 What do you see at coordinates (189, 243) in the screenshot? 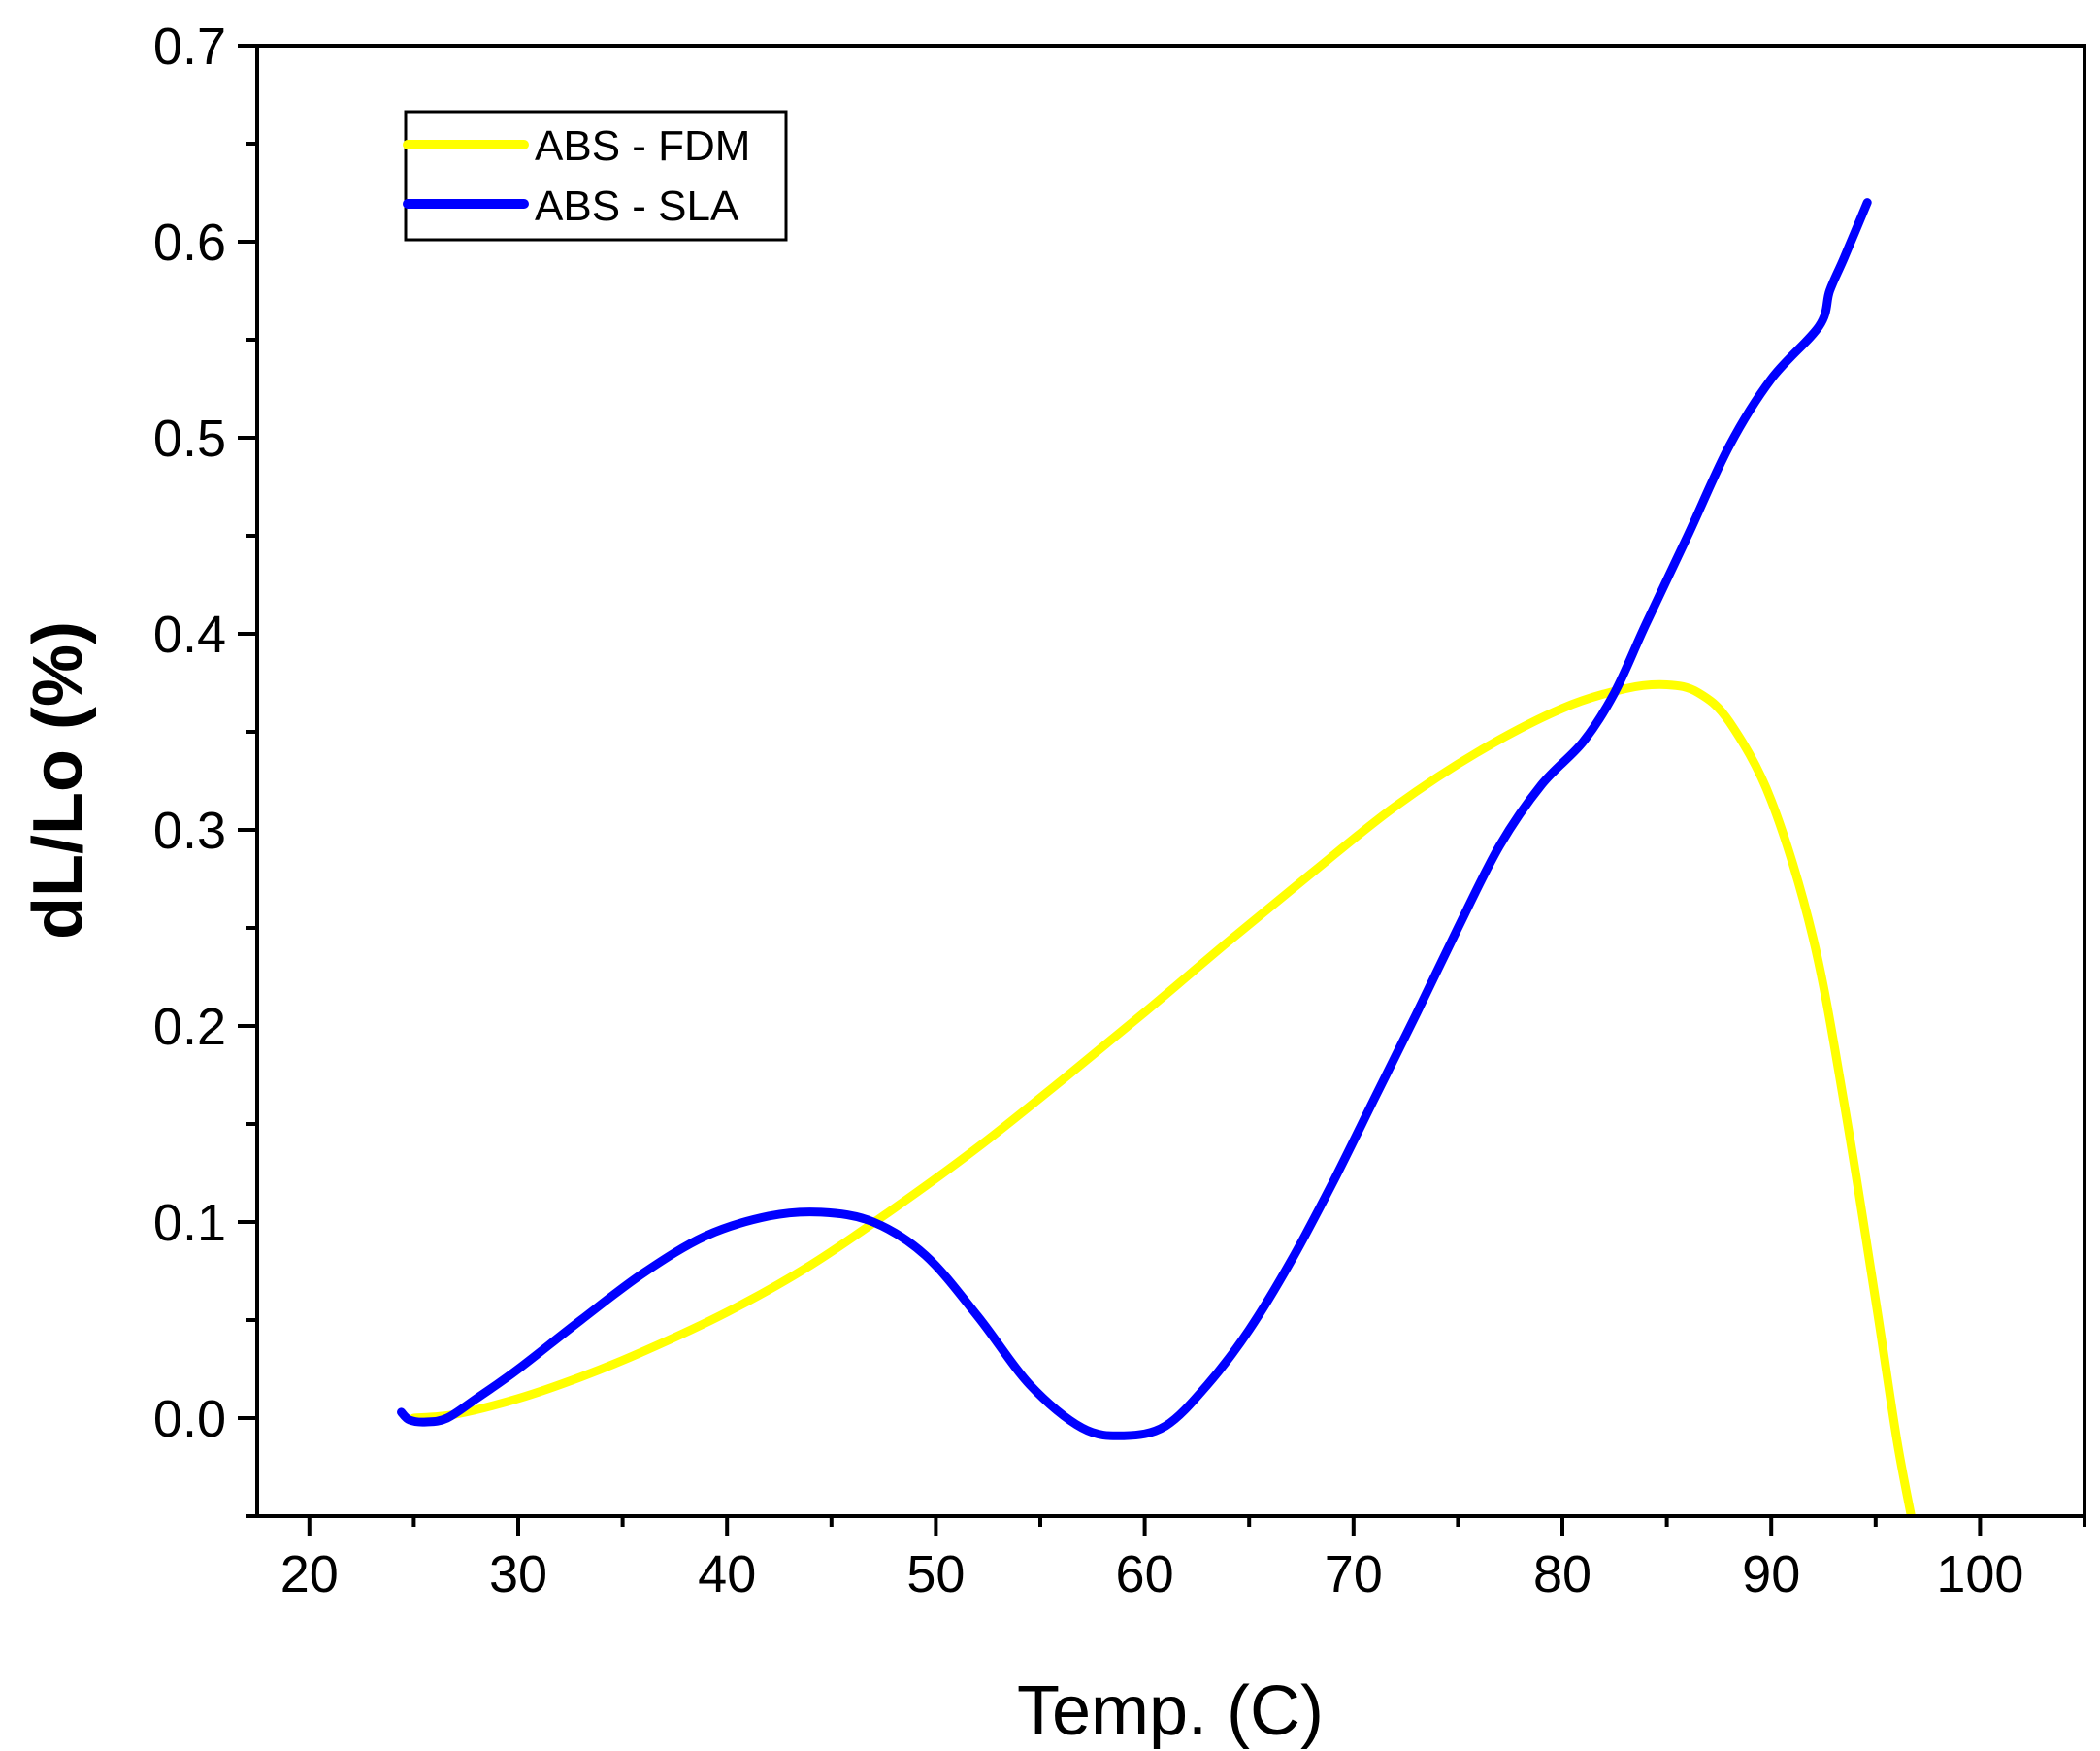
I see `y-tick-label: 0.6` at bounding box center [189, 243].